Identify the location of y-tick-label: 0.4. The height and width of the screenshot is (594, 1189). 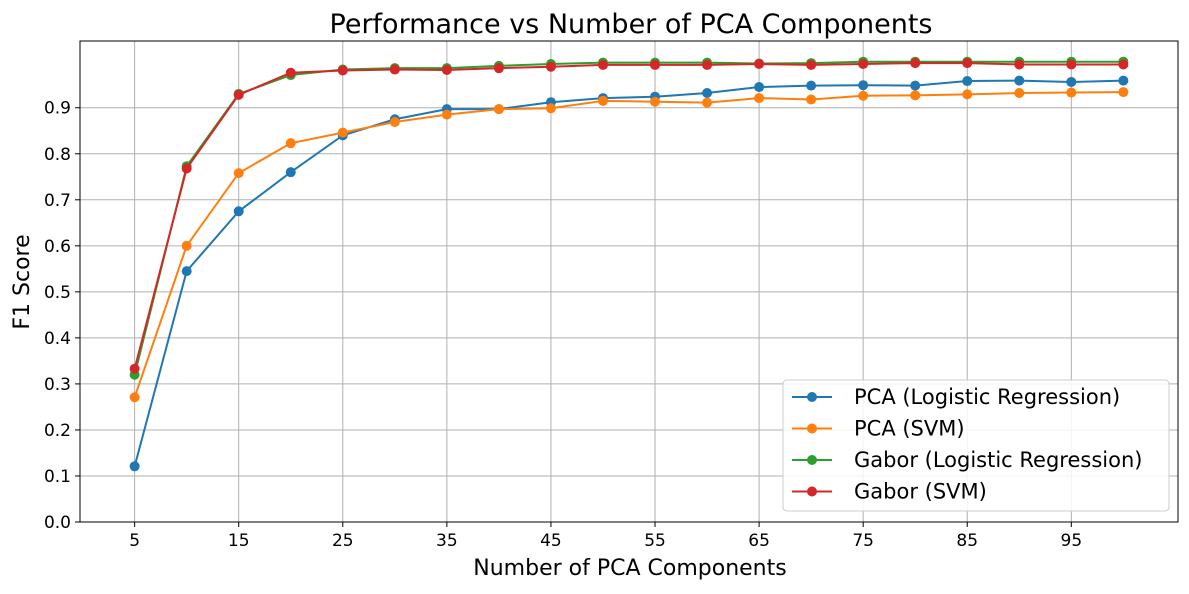
(57, 339).